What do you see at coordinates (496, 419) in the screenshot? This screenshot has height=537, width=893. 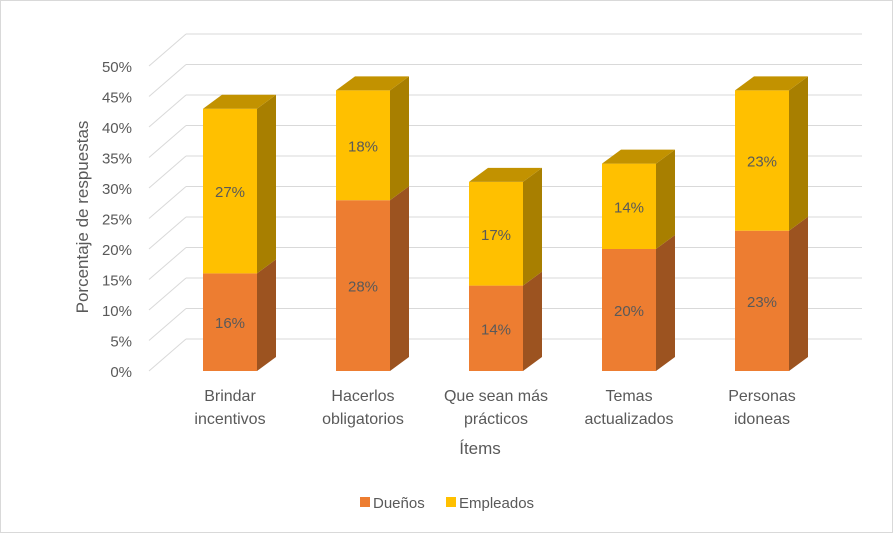 I see `x-tick-label: prácticos` at bounding box center [496, 419].